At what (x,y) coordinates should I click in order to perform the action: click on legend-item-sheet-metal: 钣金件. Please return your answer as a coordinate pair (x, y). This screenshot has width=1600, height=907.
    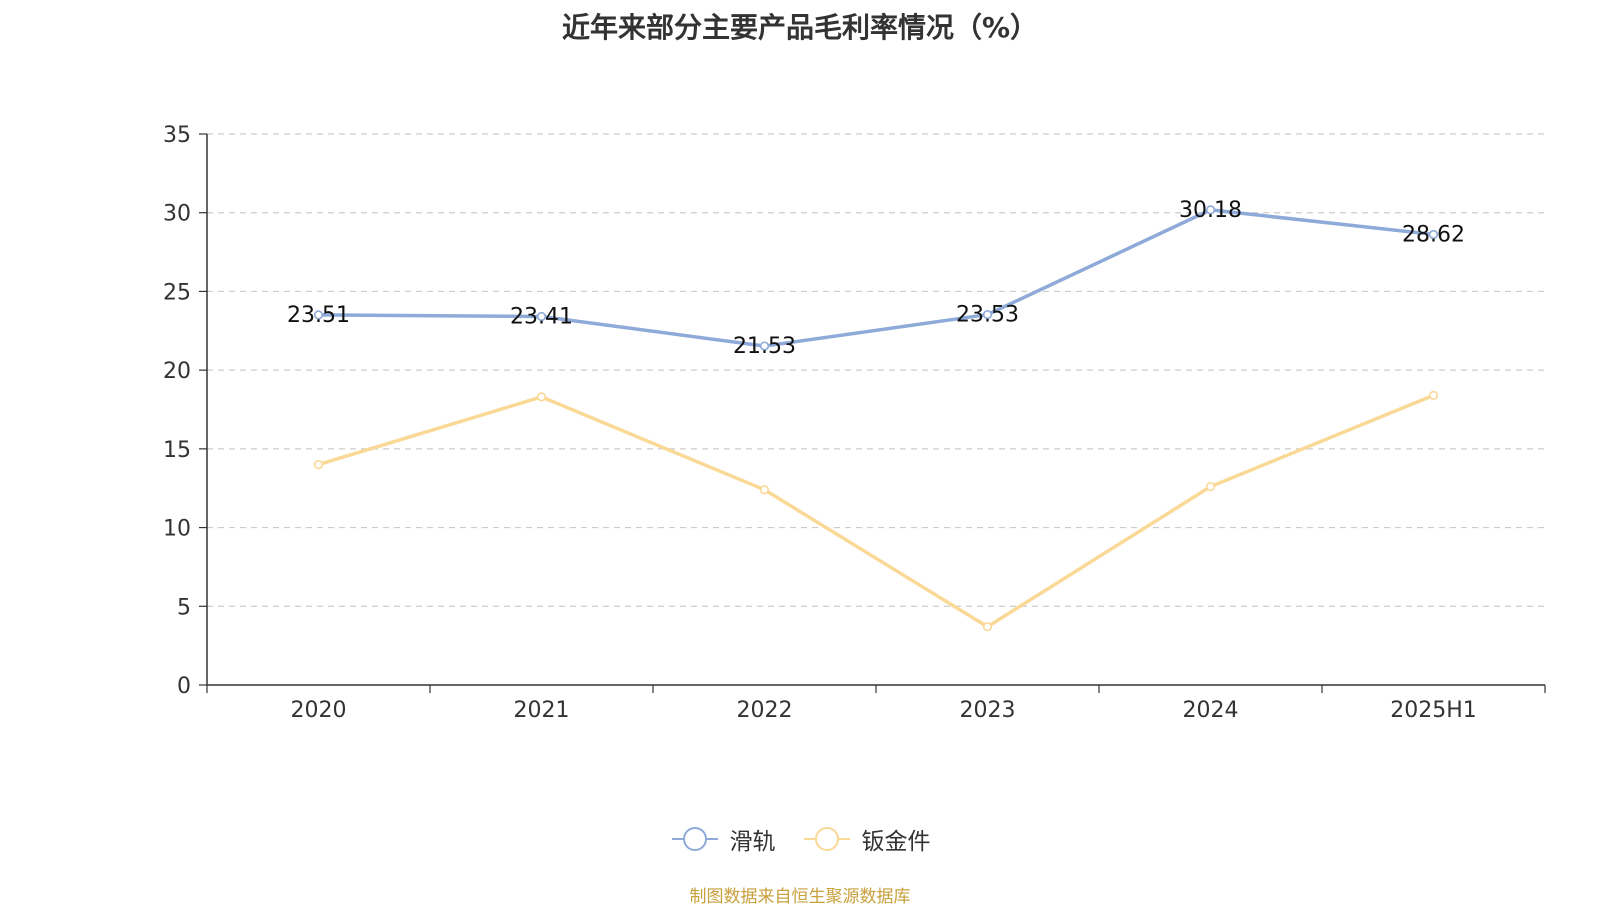
    Looking at the image, I should click on (866, 839).